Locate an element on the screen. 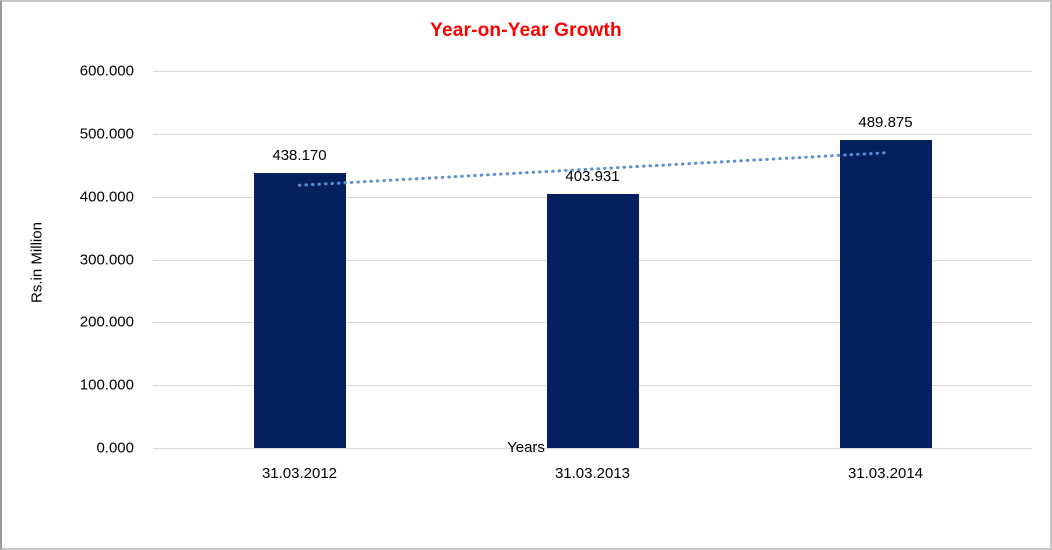  y-tick-label: 500.000 is located at coordinates (106, 134).